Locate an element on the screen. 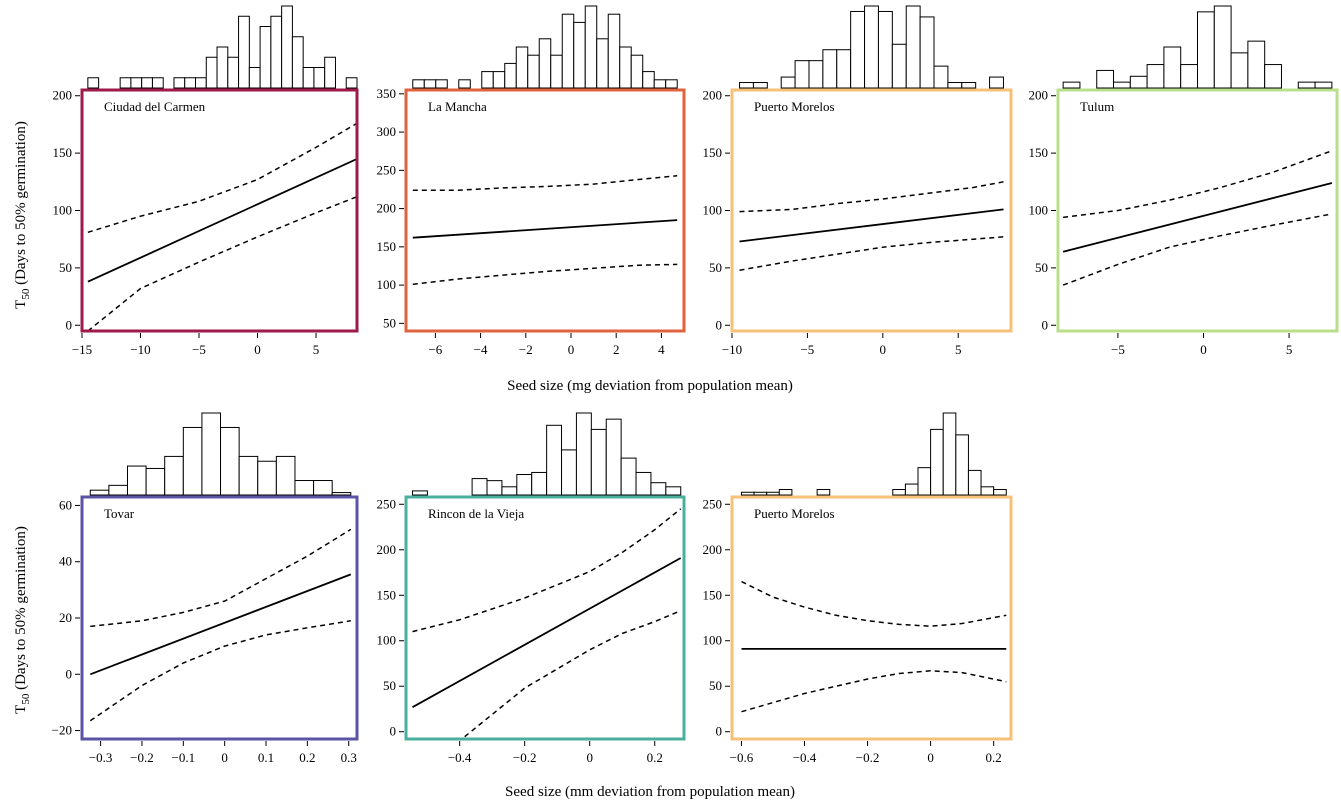 Image resolution: width=1341 pixels, height=805 pixels. x-tick-label: 4 is located at coordinates (661, 349).